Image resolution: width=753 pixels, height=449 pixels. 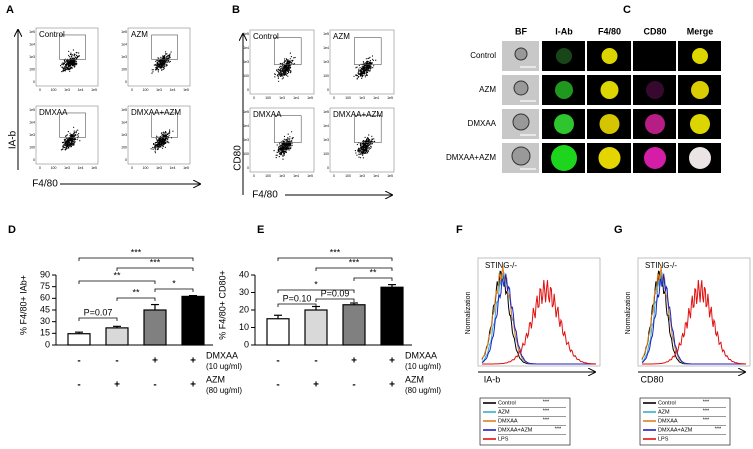 What do you see at coordinates (700, 31) in the screenshot?
I see `column-header: Merge` at bounding box center [700, 31].